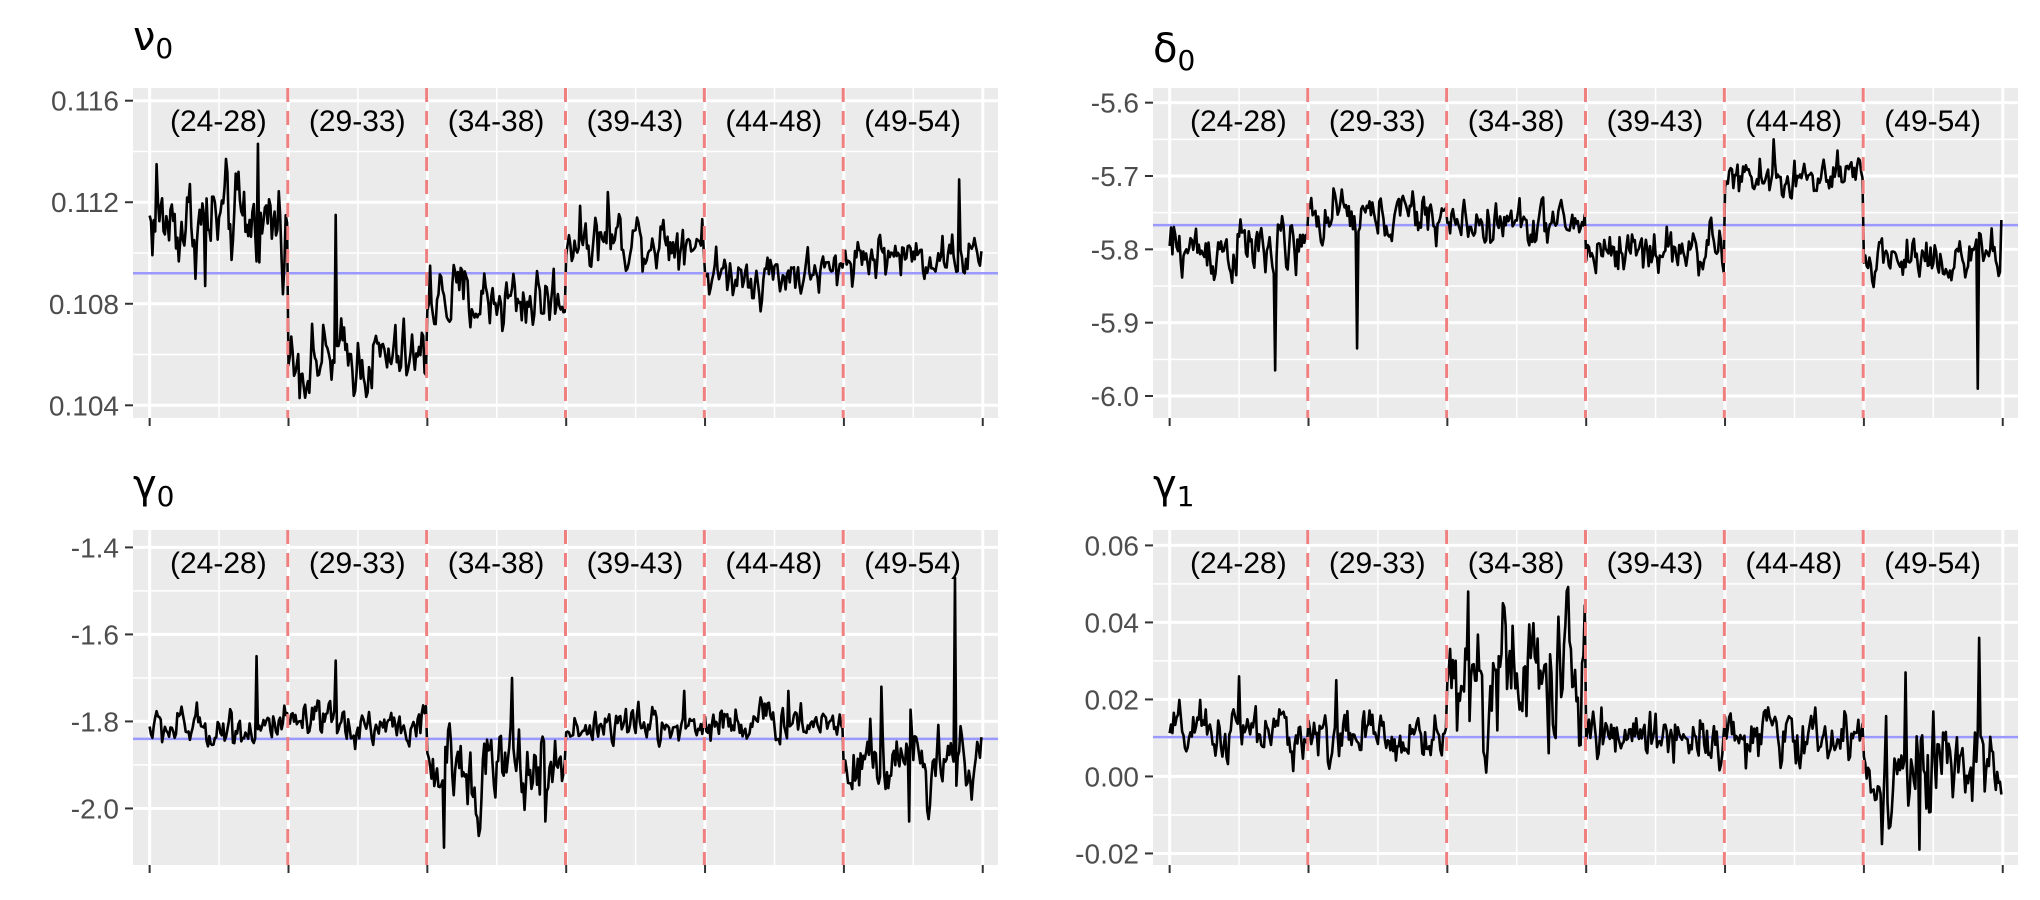  I want to click on y-tick-label: 0.116, so click(85, 101).